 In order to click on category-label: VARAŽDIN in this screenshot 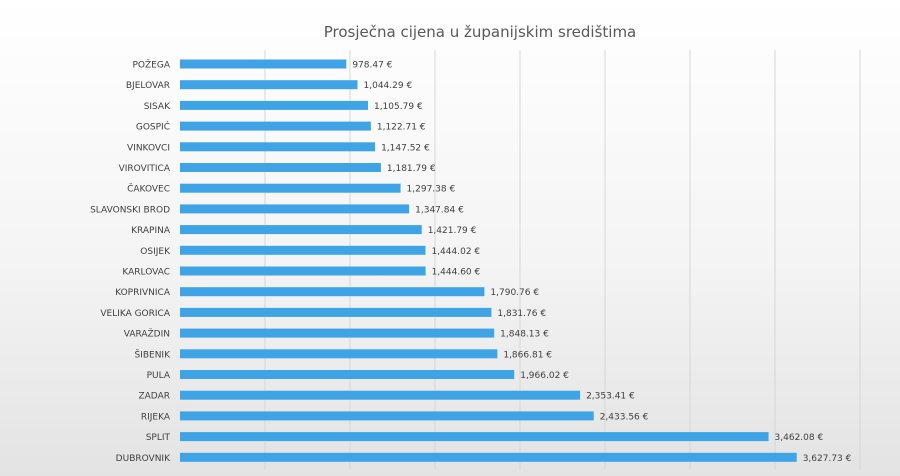, I will do `click(147, 334)`.